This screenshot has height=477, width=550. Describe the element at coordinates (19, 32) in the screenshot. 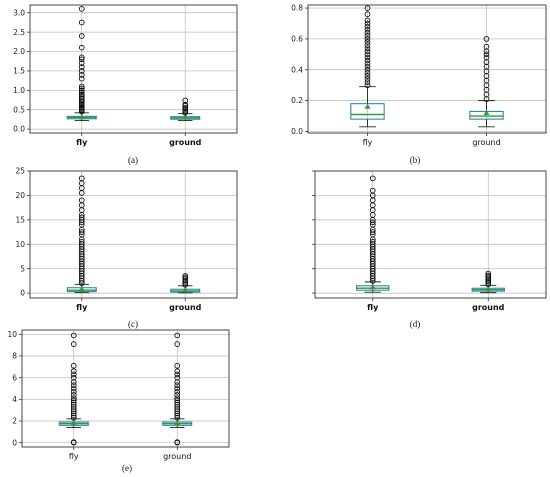

I see `y-tick-label: 2.5` at that location.